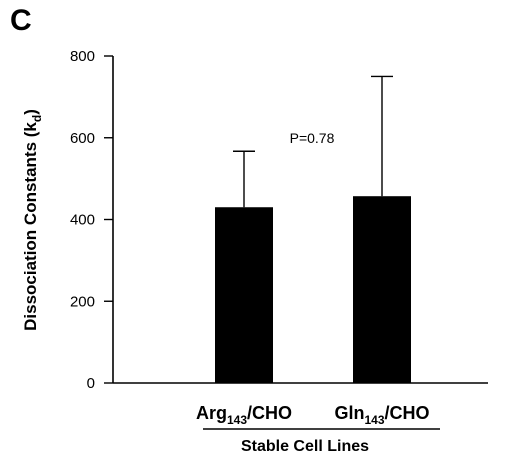 Image resolution: width=520 pixels, height=459 pixels. What do you see at coordinates (82, 301) in the screenshot?
I see `y-tick-label: 200` at bounding box center [82, 301].